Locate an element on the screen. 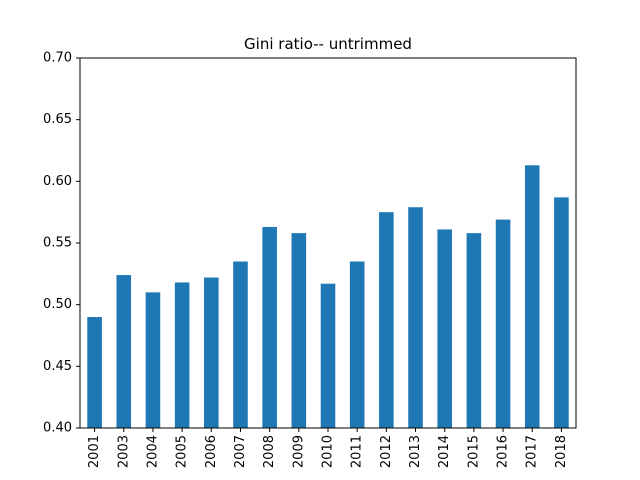 Image resolution: width=640 pixels, height=480 pixels. x-tick-label: 2003 is located at coordinates (123, 451).